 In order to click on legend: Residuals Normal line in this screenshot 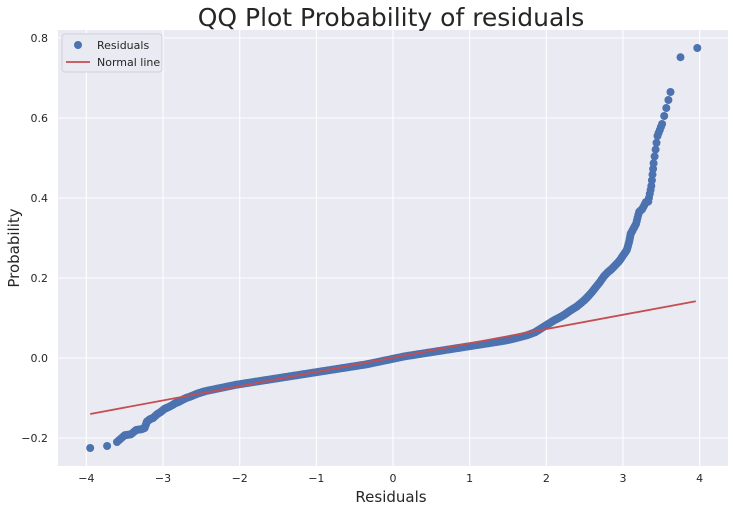, I will do `click(112, 53)`.